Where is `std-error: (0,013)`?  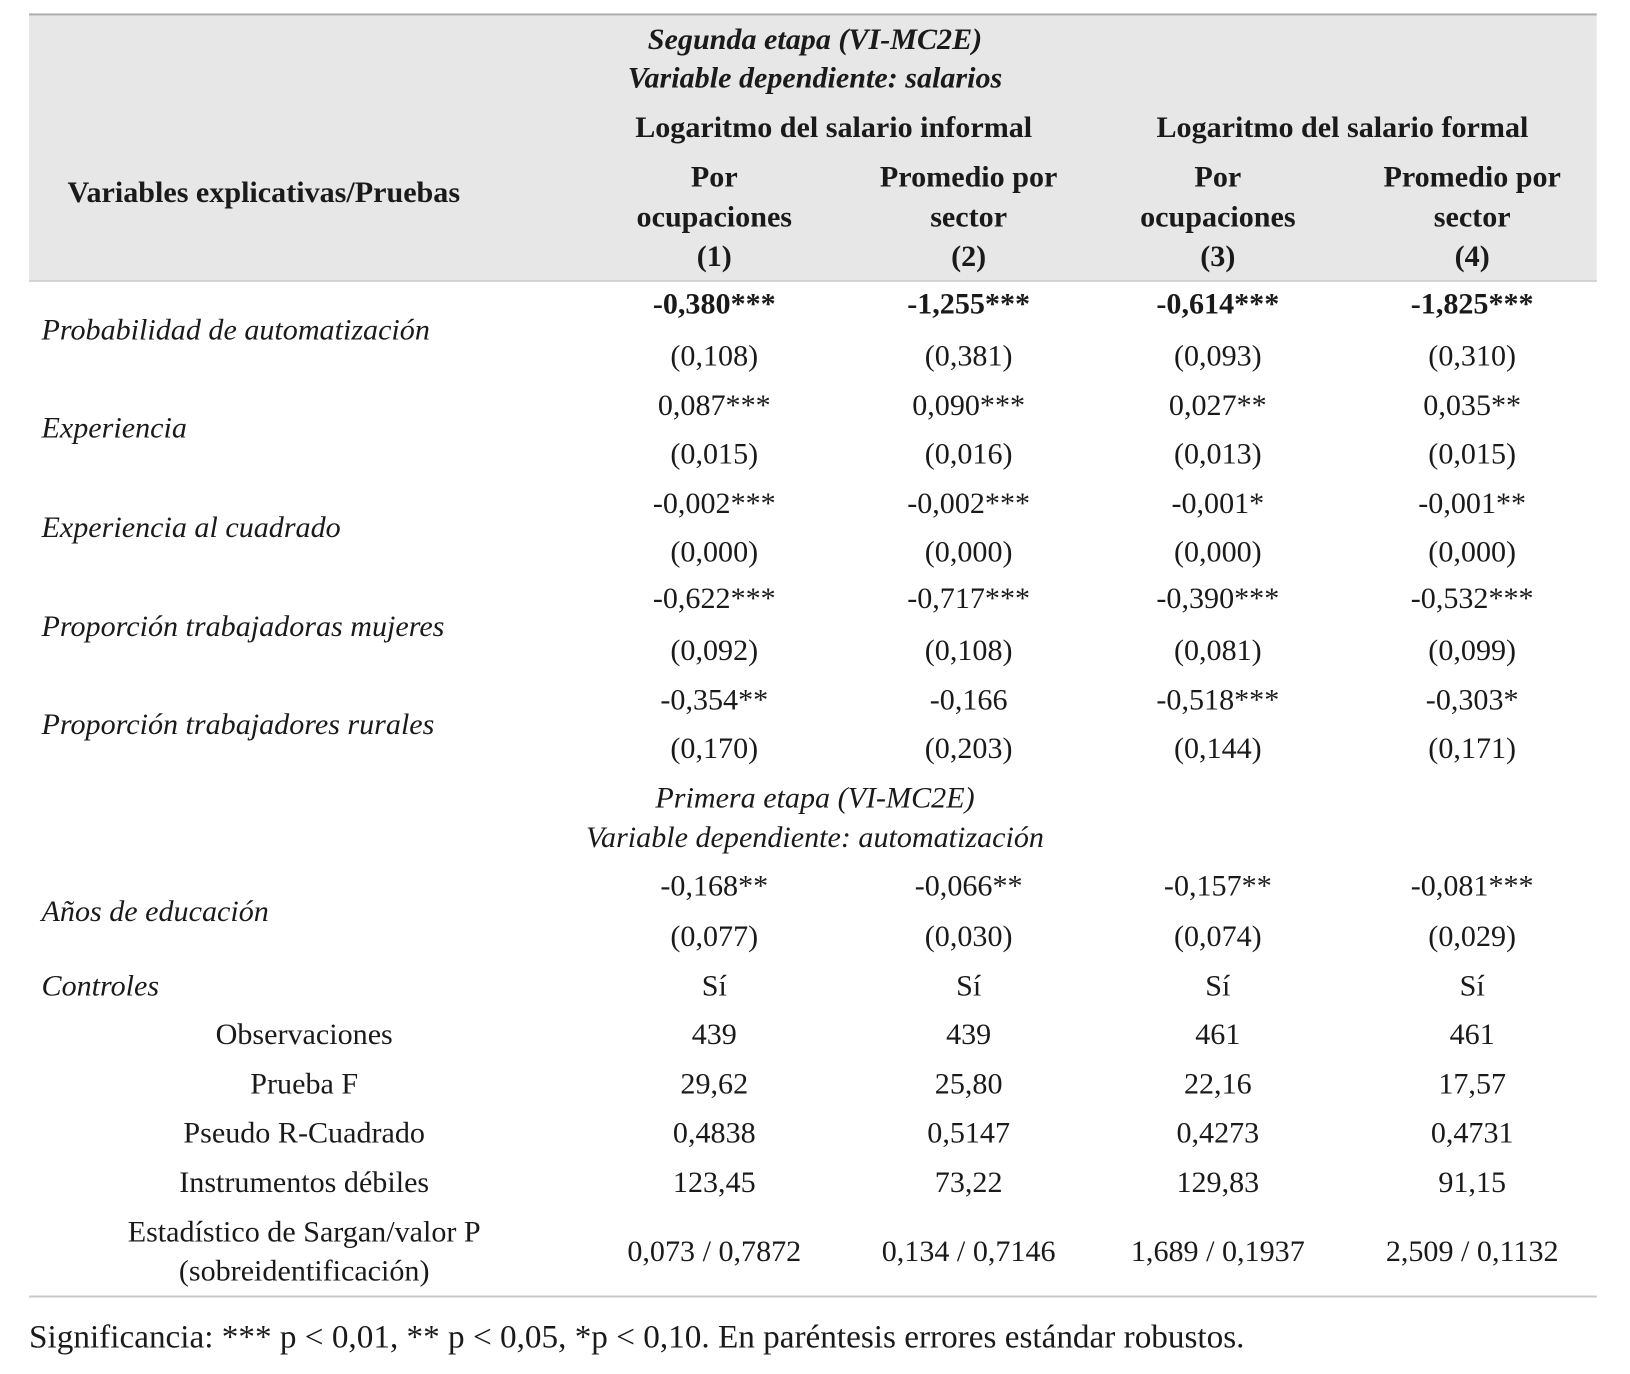 std-error: (0,013) is located at coordinates (1218, 454).